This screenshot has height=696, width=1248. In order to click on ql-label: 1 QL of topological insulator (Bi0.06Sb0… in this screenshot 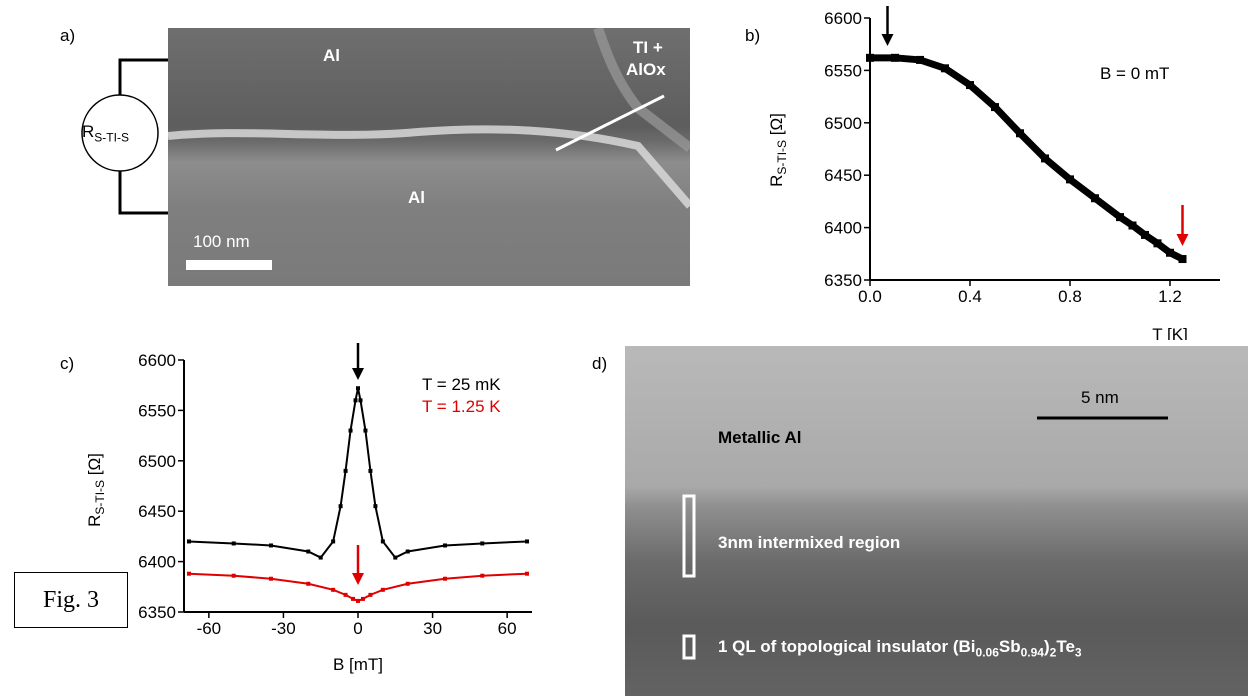, I will do `click(900, 648)`.